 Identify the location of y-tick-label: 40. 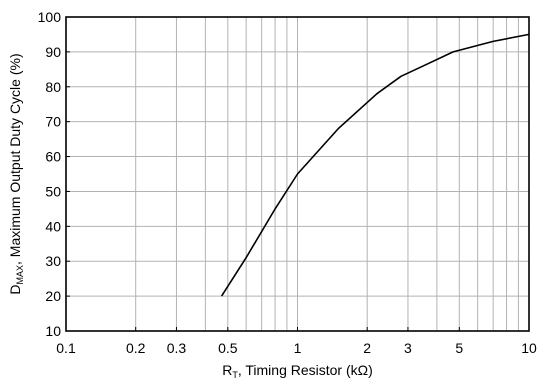
(53, 226).